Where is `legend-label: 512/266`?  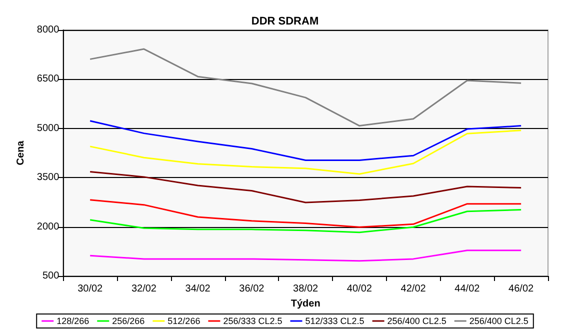 legend-label: 512/266 is located at coordinates (184, 321).